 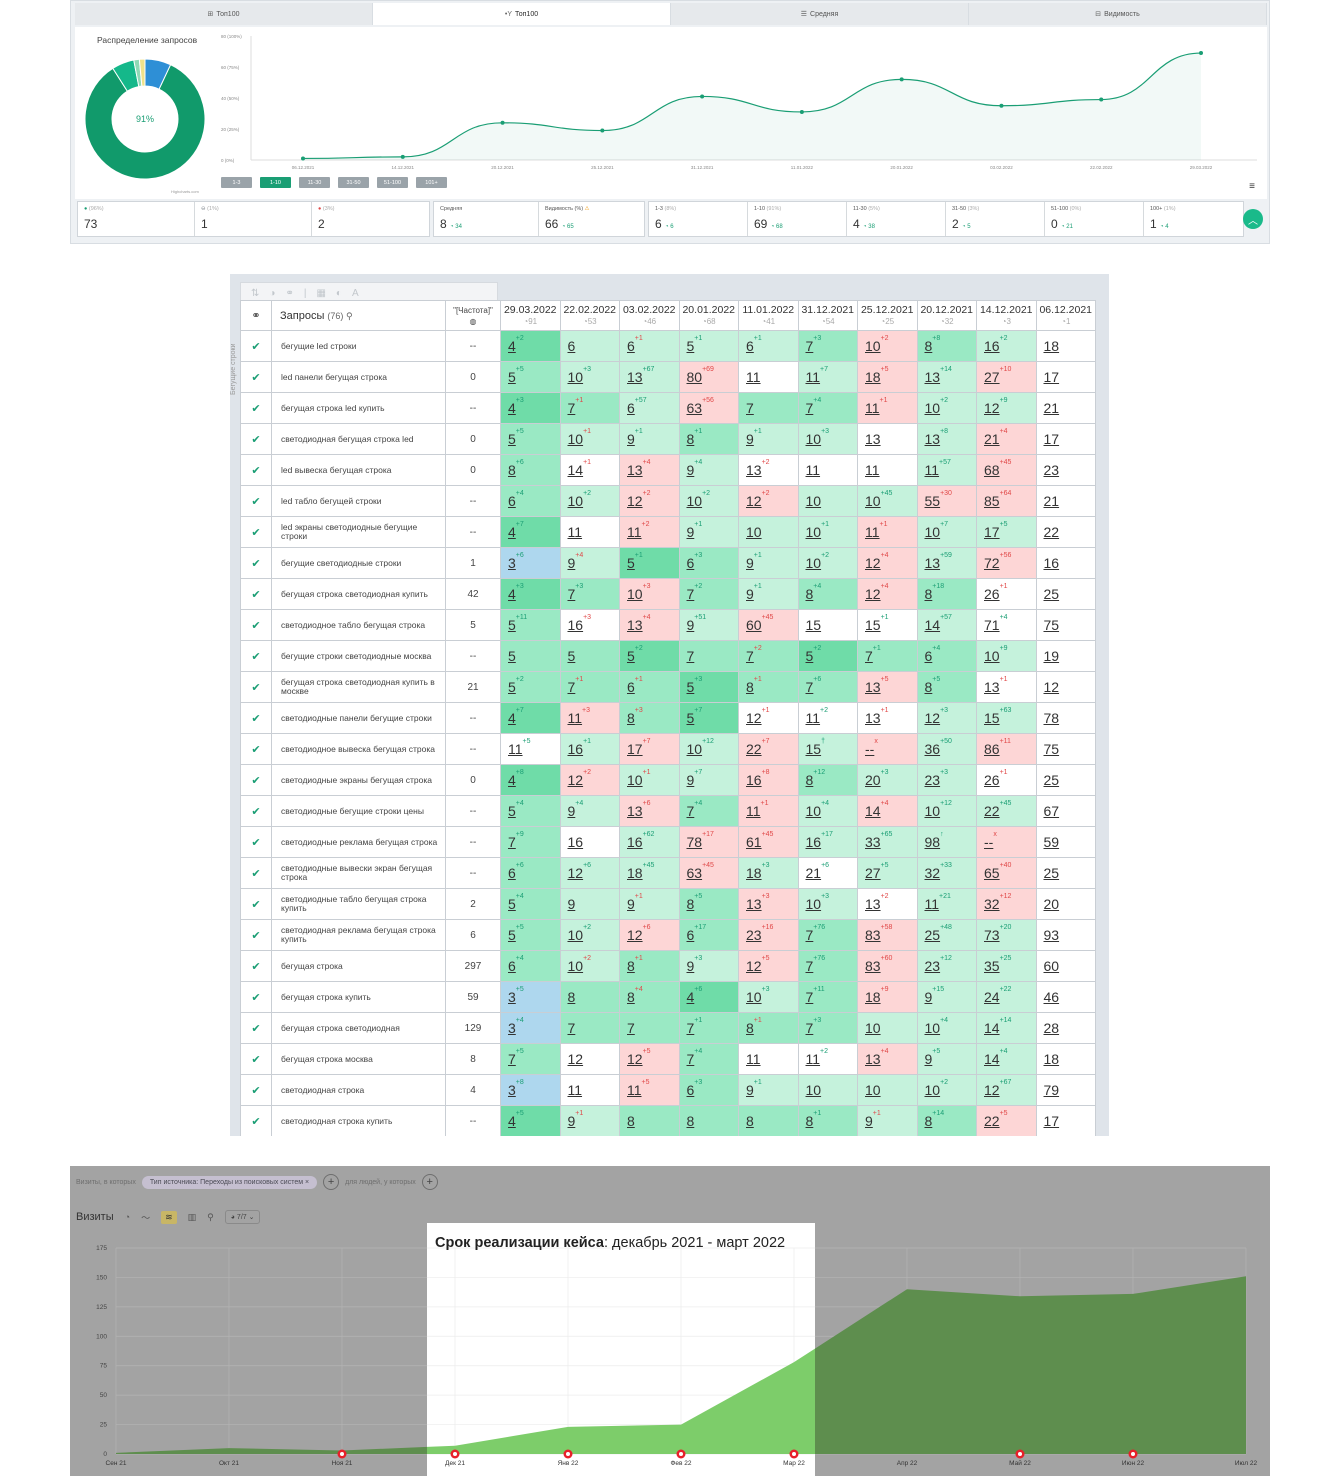 I want to click on position-cell: 19, so click(x=1065, y=656).